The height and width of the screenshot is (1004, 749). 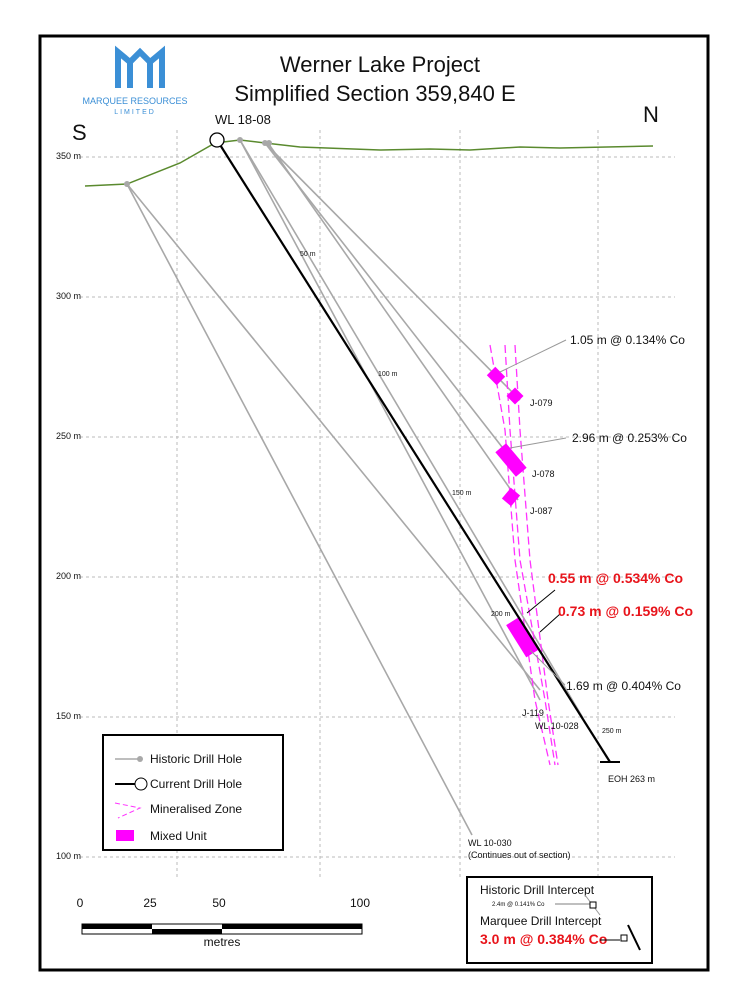 What do you see at coordinates (135, 112) in the screenshot?
I see `logo-sub: LIMITED` at bounding box center [135, 112].